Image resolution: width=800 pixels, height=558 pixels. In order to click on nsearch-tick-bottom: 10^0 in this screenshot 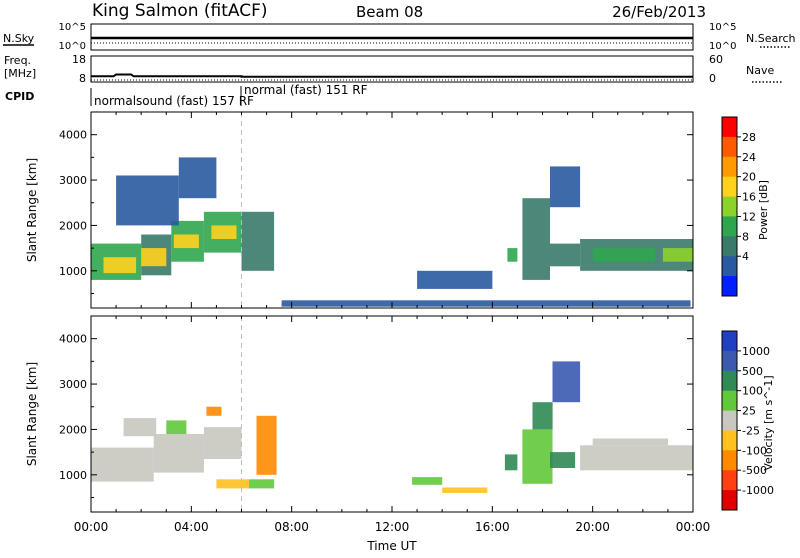, I will do `click(722, 46)`.